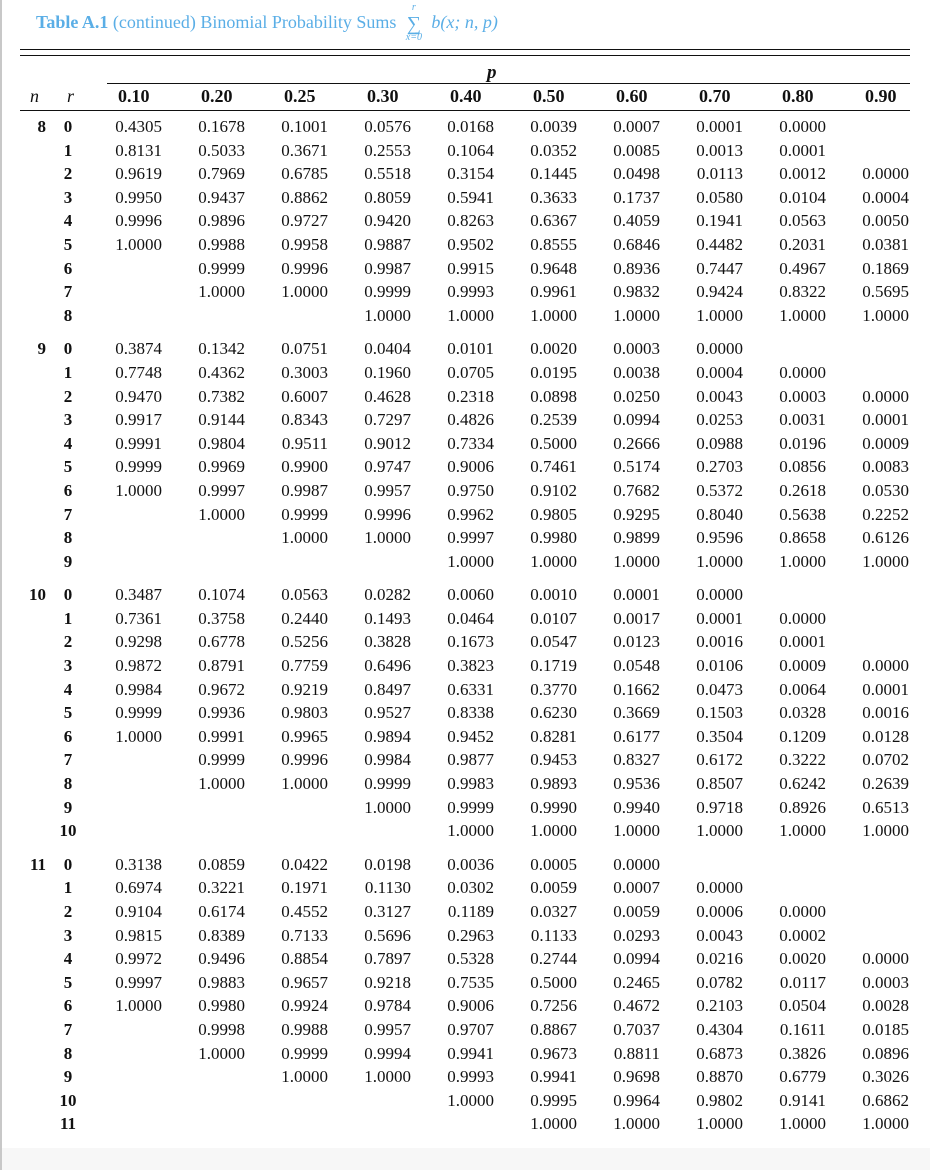 The height and width of the screenshot is (1170, 930). I want to click on probability-cell: 0.9511, so click(304, 443).